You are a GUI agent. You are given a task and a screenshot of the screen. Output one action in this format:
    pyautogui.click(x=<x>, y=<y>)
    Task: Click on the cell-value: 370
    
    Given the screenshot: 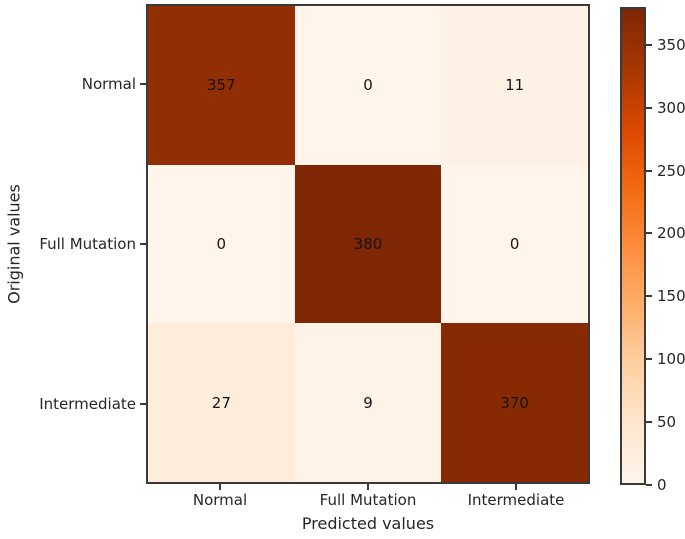 What is the action you would take?
    pyautogui.click(x=514, y=402)
    